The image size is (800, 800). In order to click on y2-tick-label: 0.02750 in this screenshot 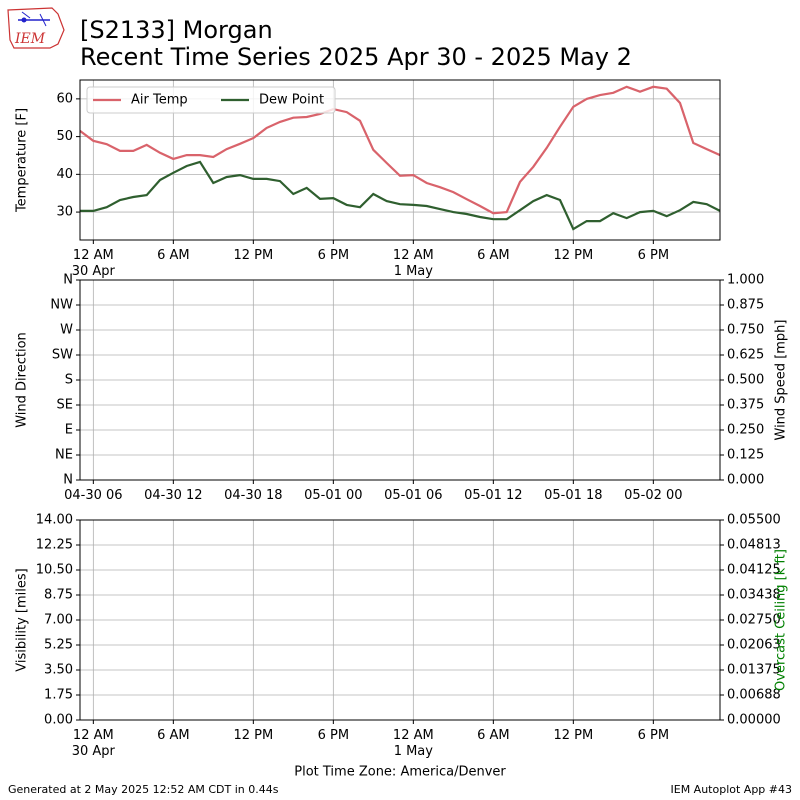, I will do `click(754, 620)`.